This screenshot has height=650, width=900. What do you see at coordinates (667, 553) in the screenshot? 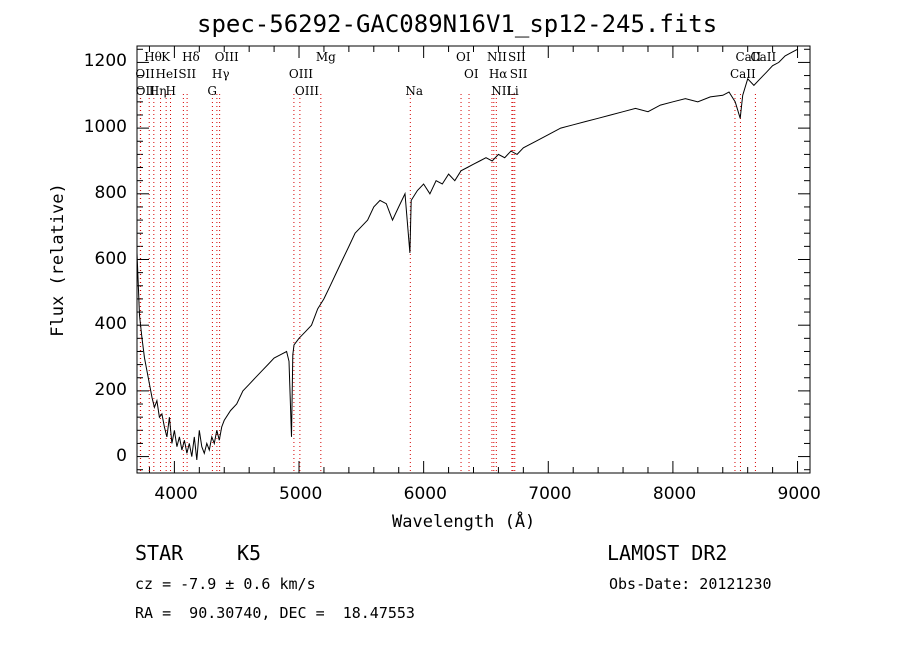
I see `survey-name: LAMOST DR2` at bounding box center [667, 553].